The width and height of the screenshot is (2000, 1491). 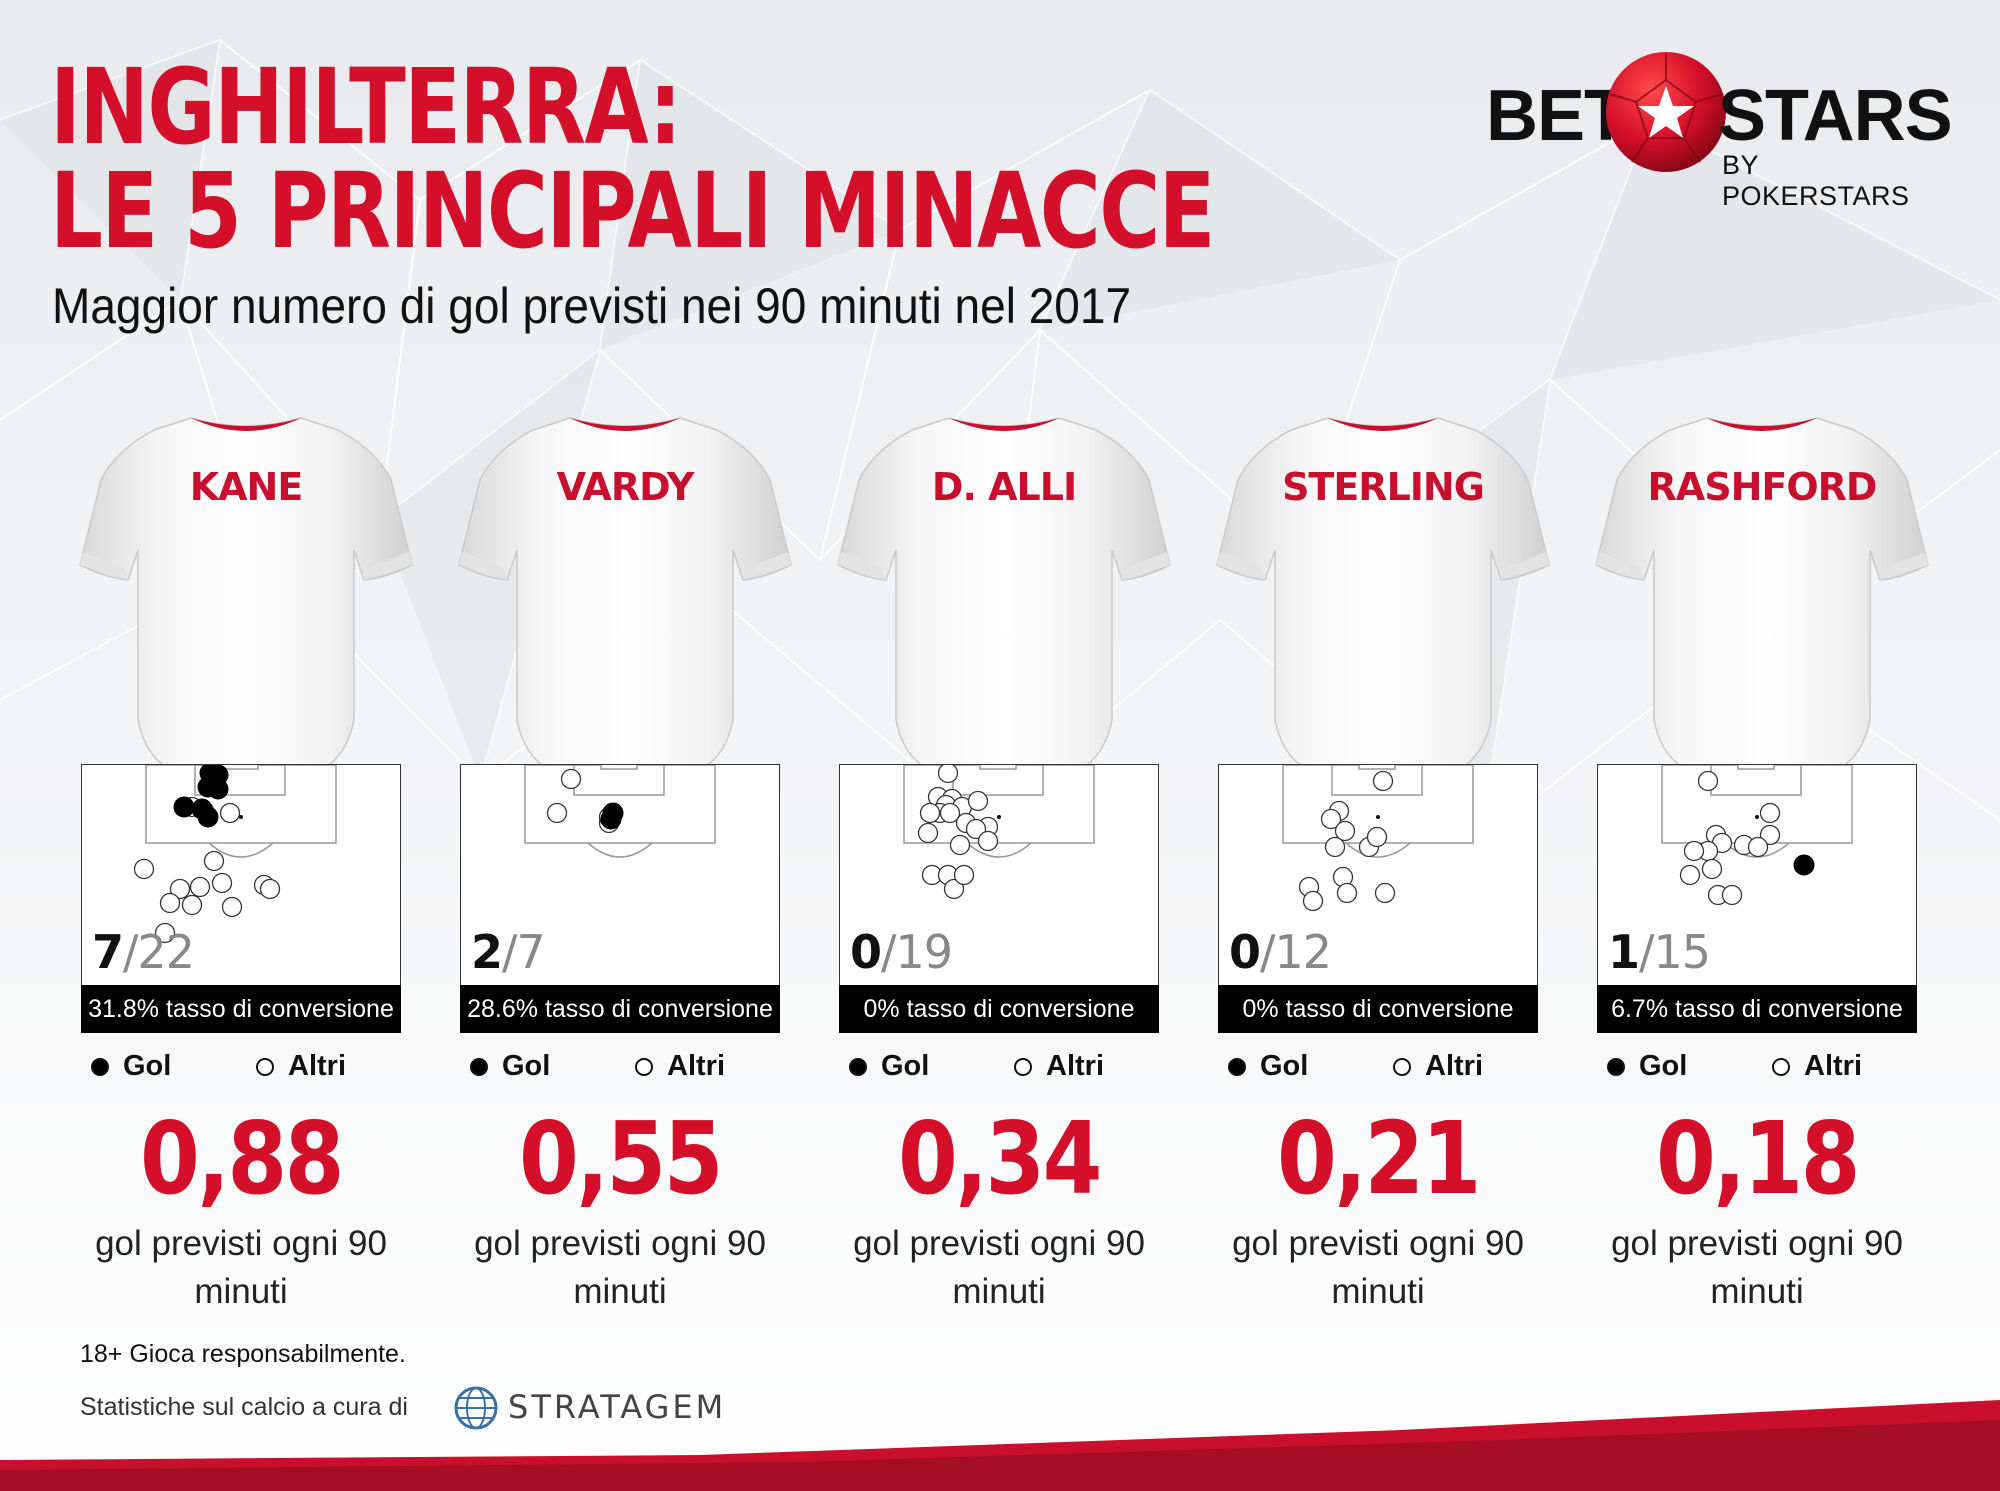 What do you see at coordinates (625, 595) in the screenshot?
I see `shirt-image: VARDY` at bounding box center [625, 595].